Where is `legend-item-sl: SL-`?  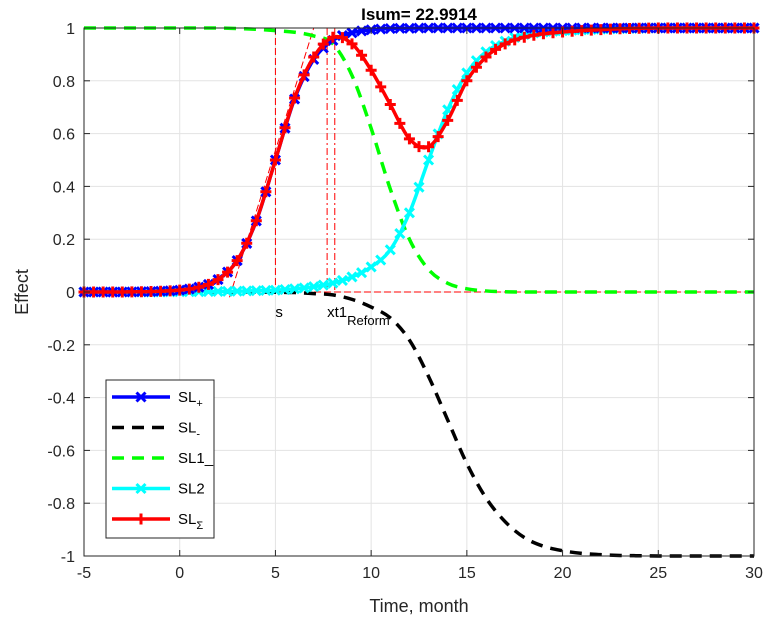
legend-item-sl: SL- is located at coordinates (156, 430).